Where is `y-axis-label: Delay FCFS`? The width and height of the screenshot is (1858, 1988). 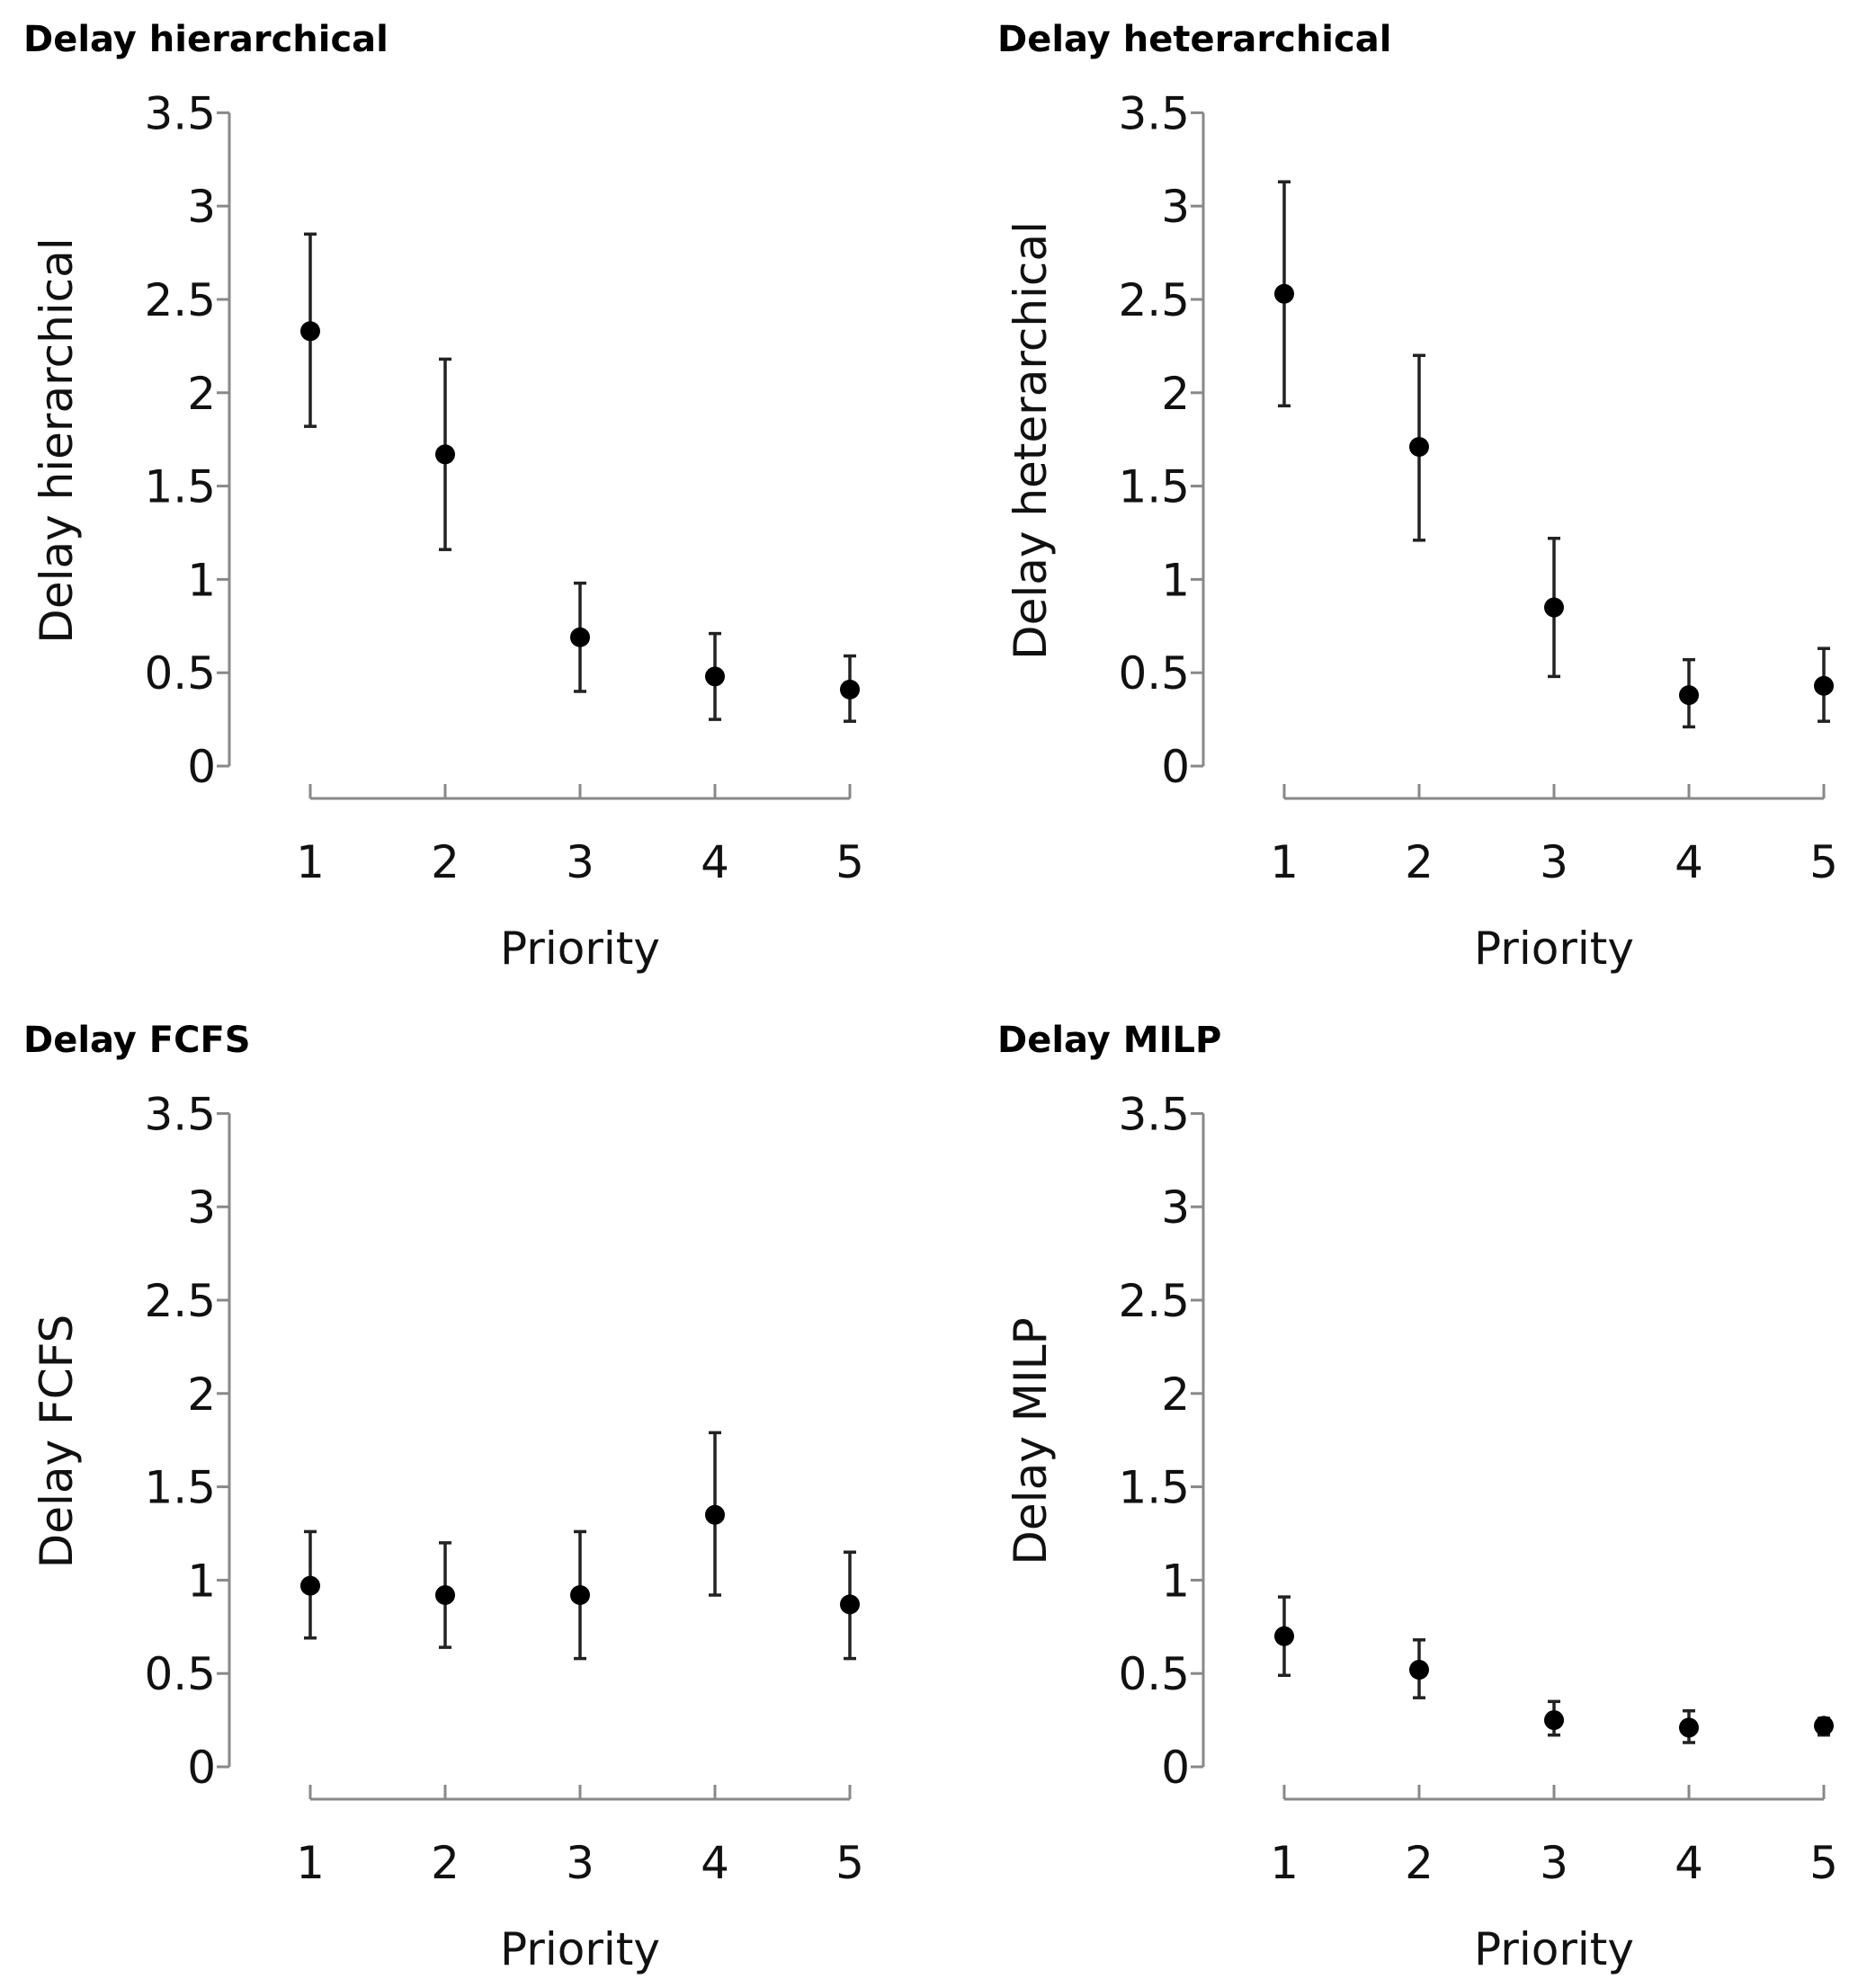 y-axis-label: Delay FCFS is located at coordinates (57, 1442).